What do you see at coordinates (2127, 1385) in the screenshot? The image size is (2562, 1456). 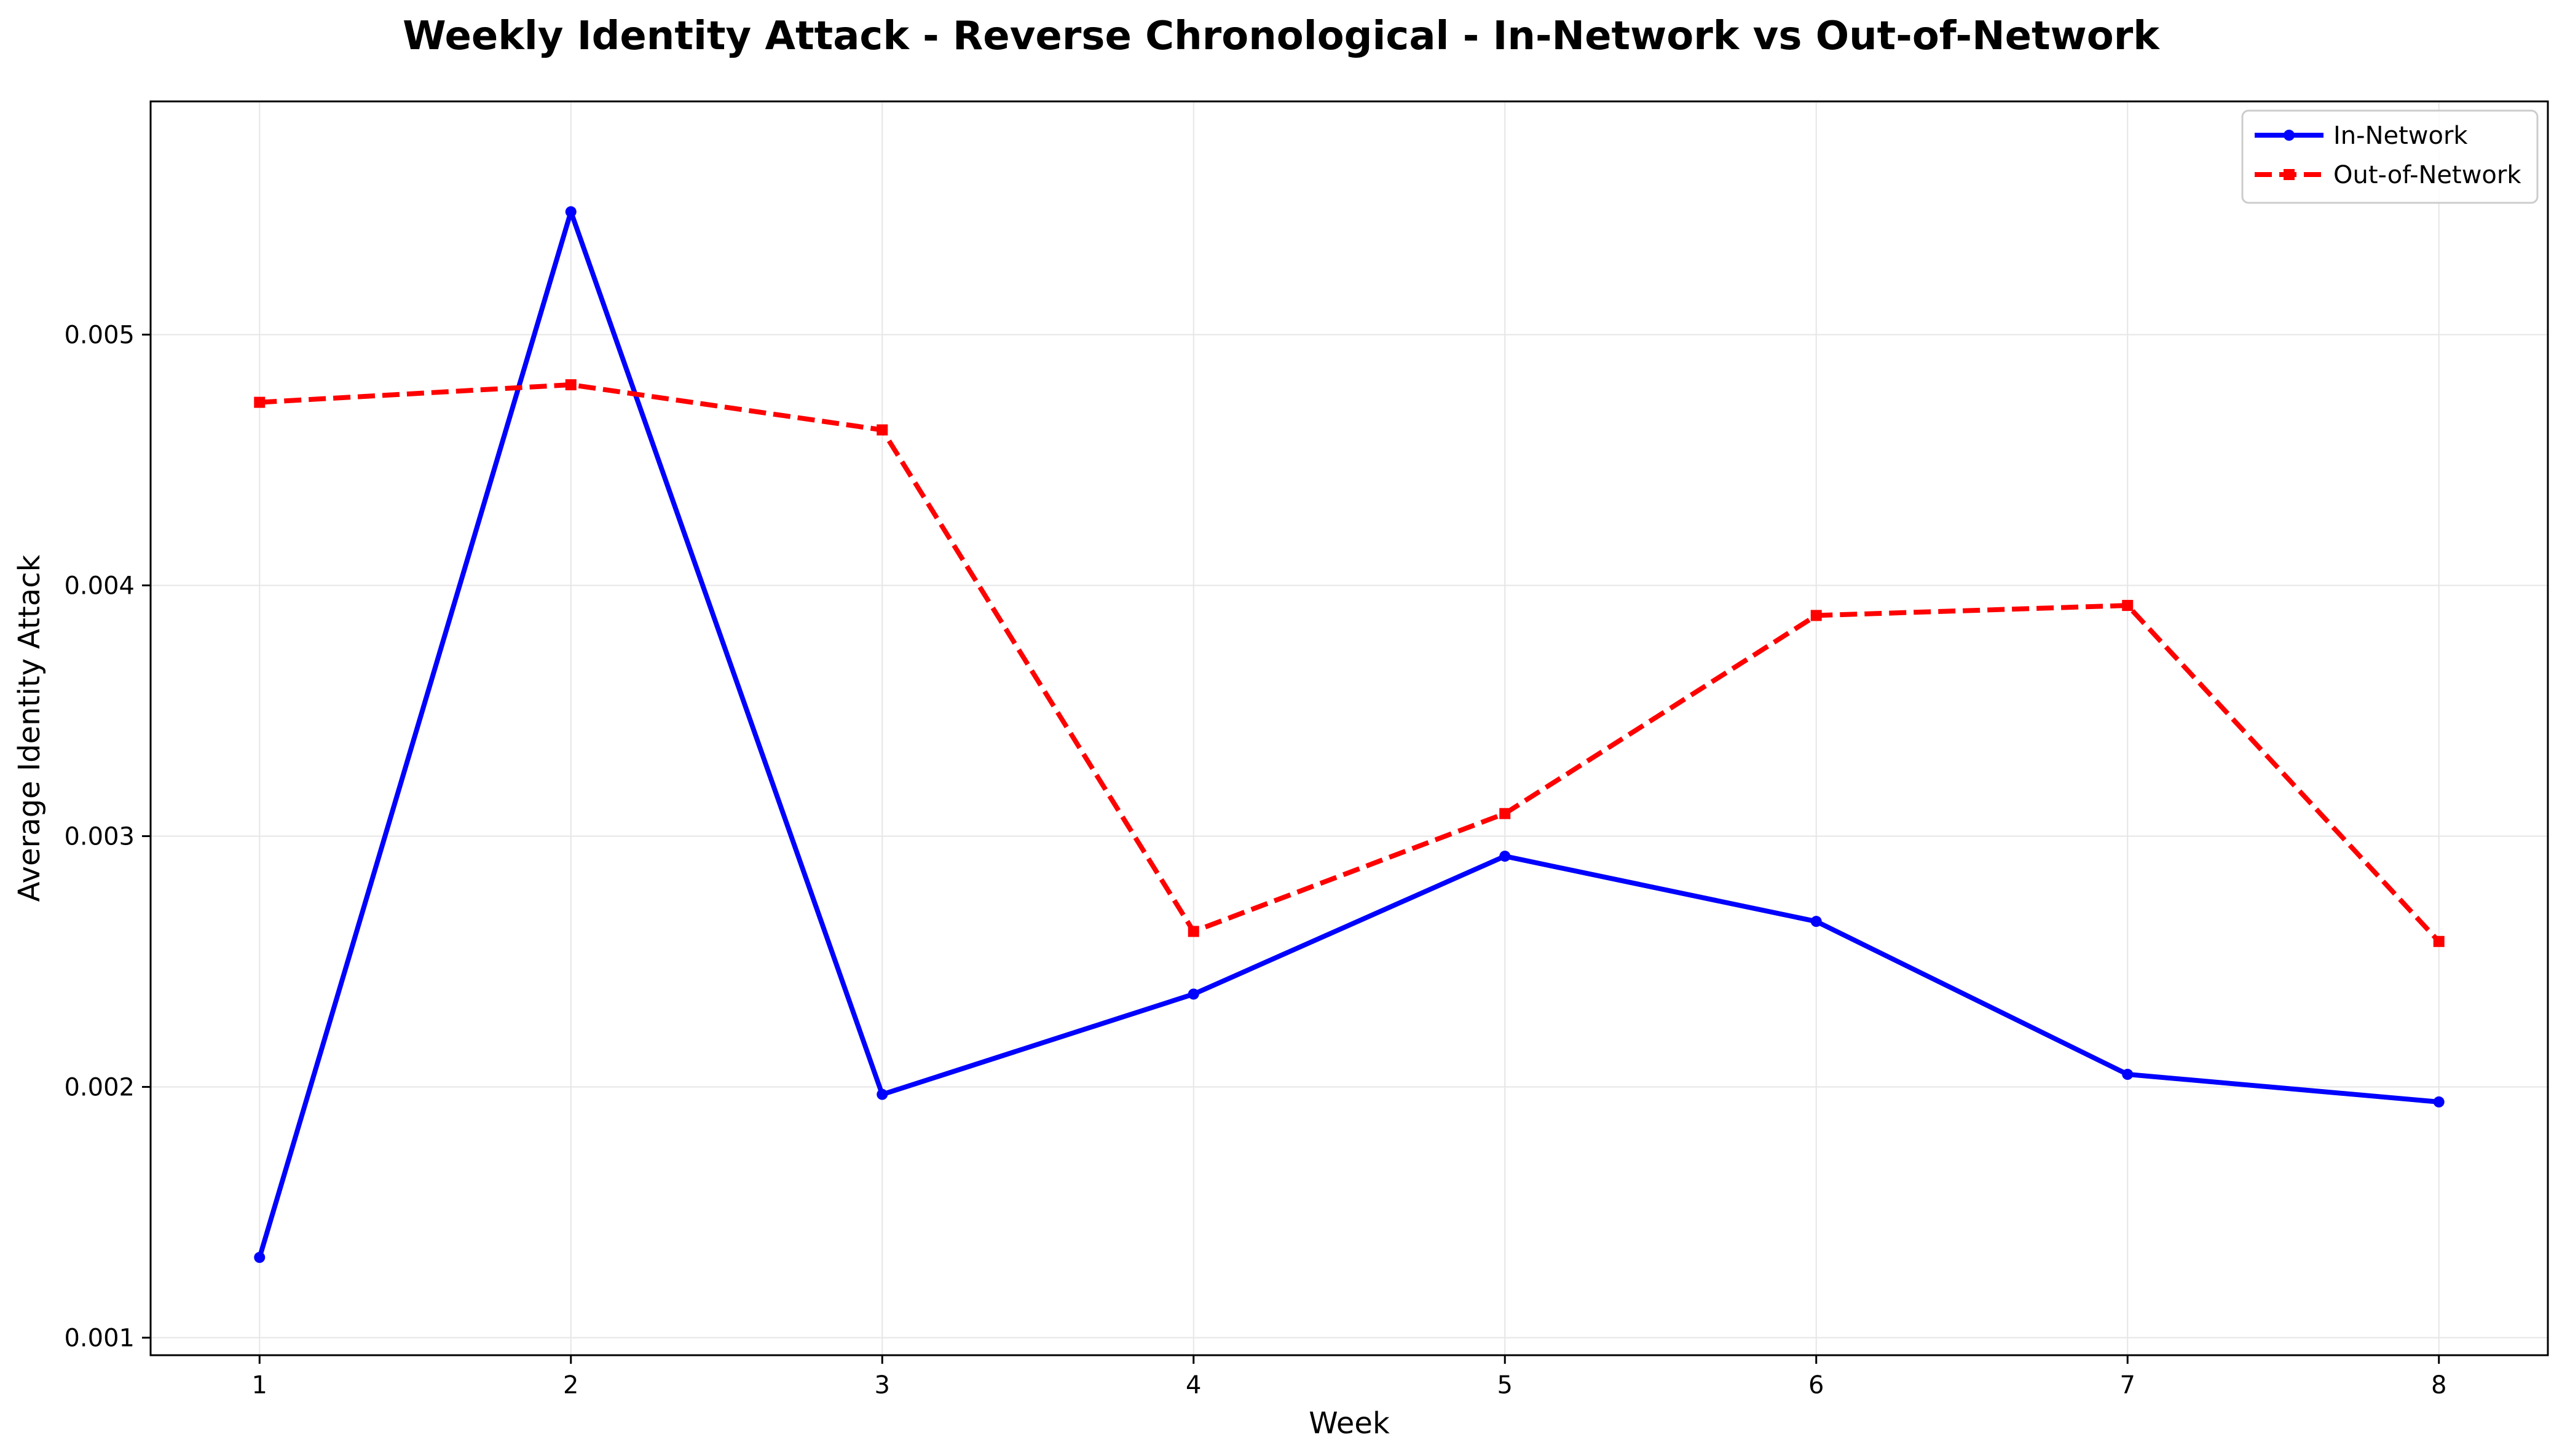 I see `x-tick-label: 7` at bounding box center [2127, 1385].